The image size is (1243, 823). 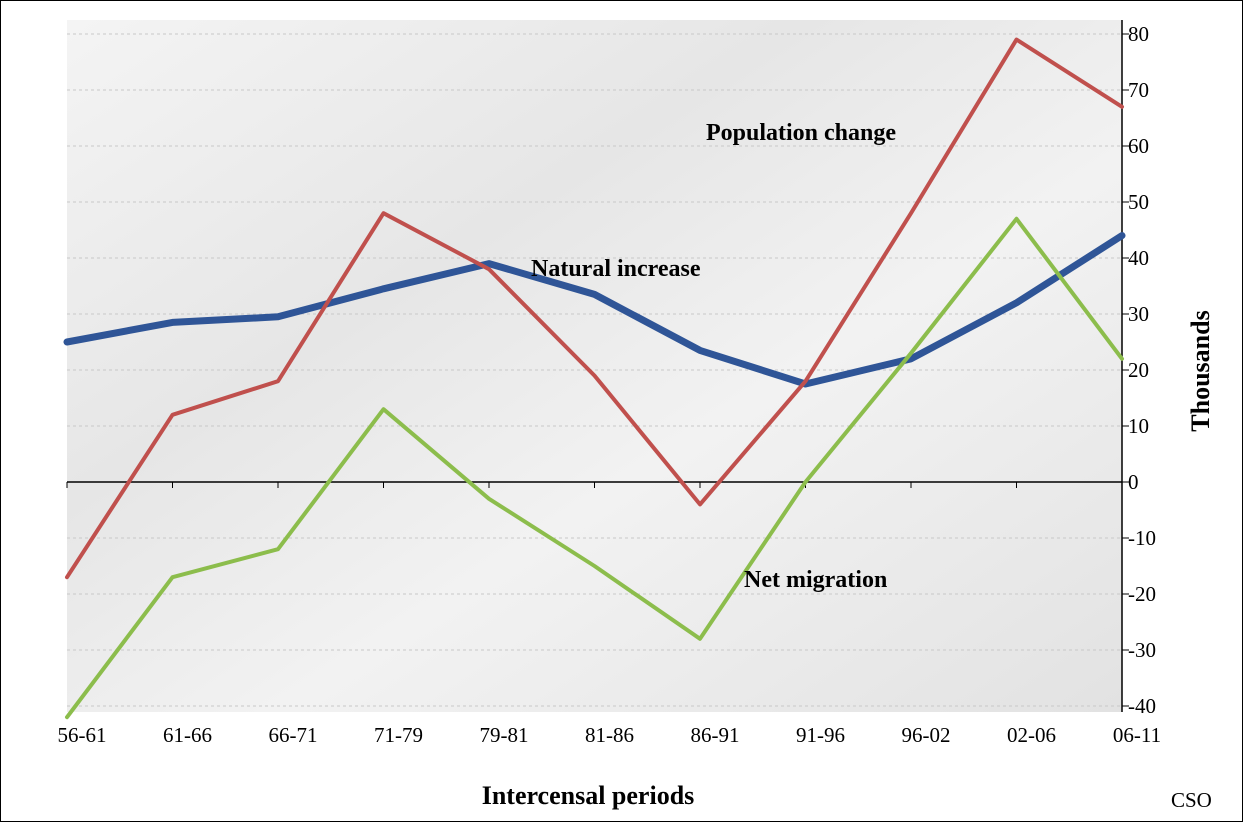 I want to click on x-tick-label: 96-02, so click(x=926, y=735).